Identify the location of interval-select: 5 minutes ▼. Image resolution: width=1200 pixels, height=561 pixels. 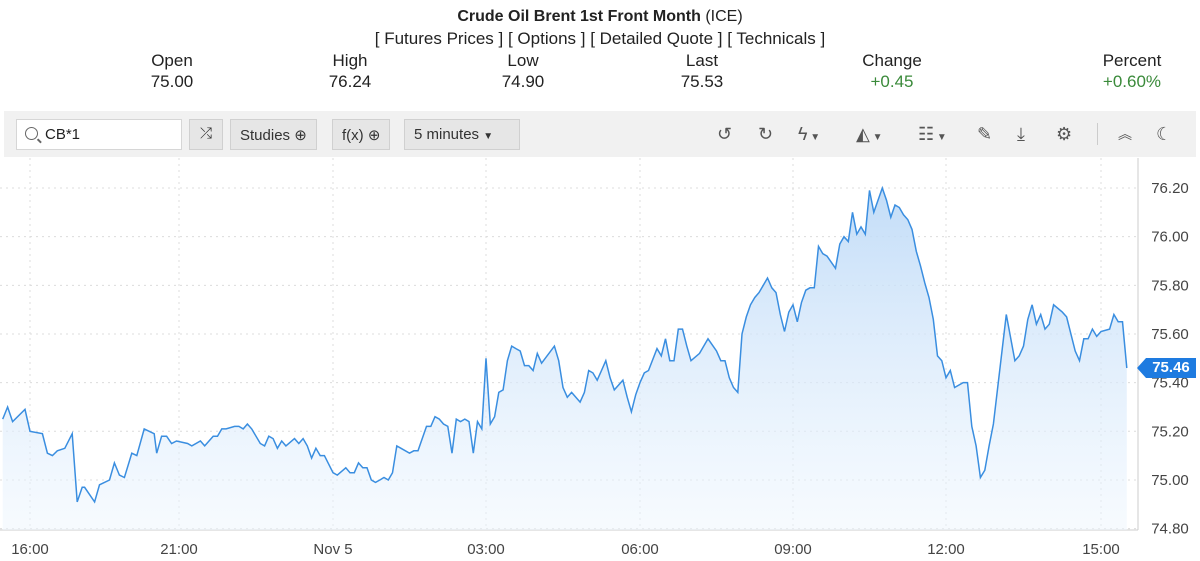
(462, 134).